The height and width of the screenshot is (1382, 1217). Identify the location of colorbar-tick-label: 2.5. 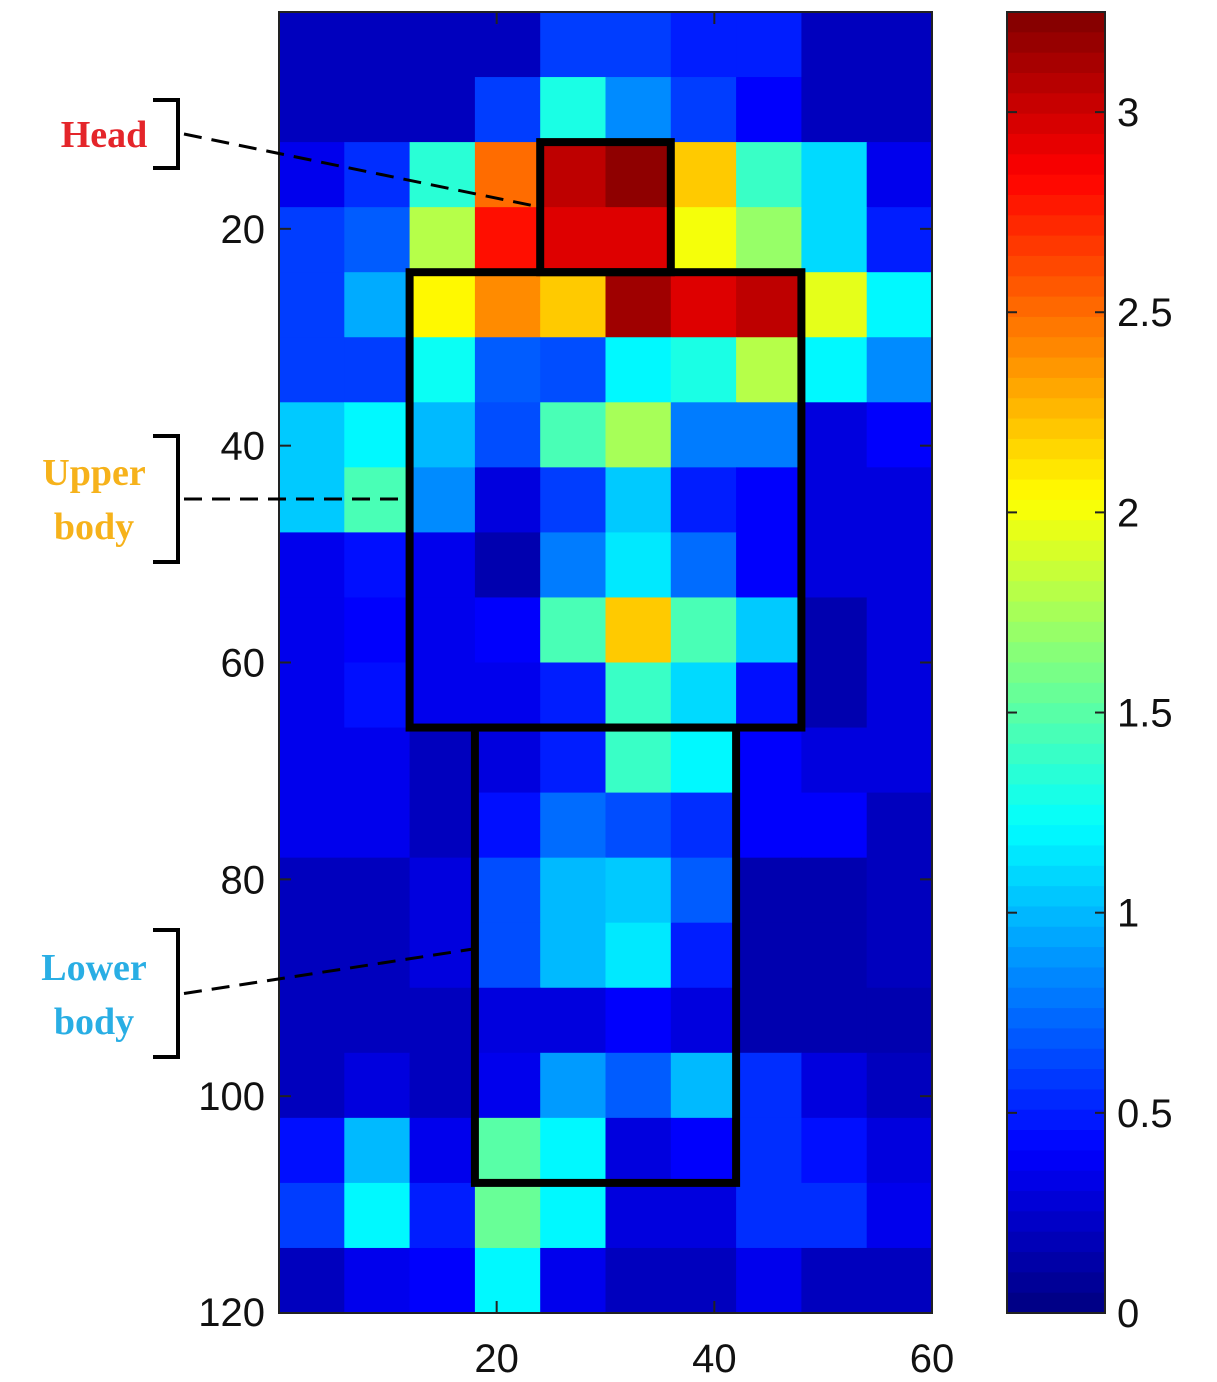
(1145, 313).